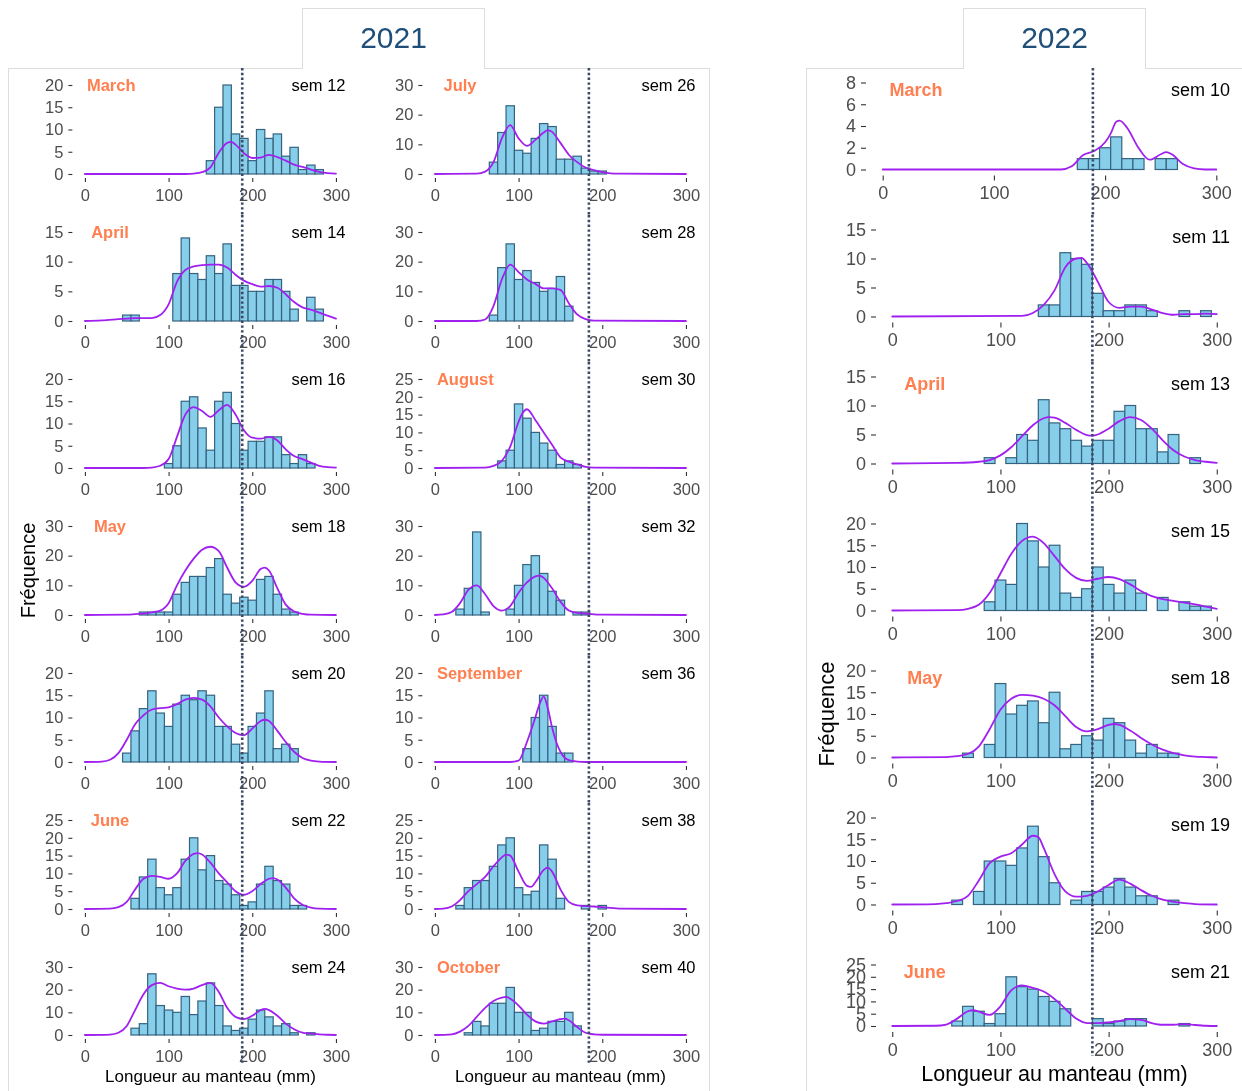 The image size is (1242, 1091). What do you see at coordinates (668, 673) in the screenshot?
I see `chart-title: sem 36` at bounding box center [668, 673].